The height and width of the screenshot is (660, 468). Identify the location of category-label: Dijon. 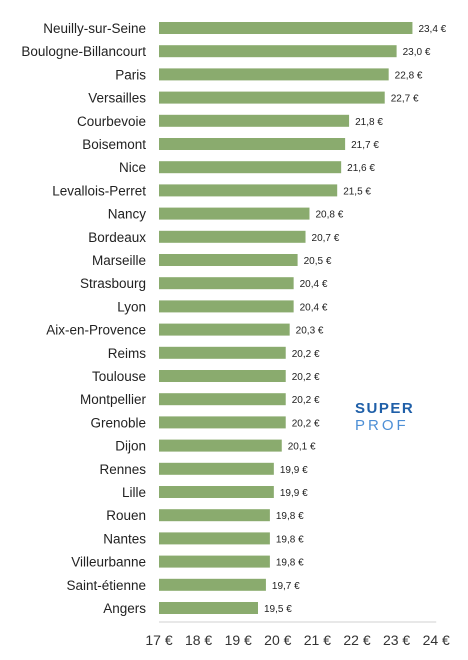
(130, 446).